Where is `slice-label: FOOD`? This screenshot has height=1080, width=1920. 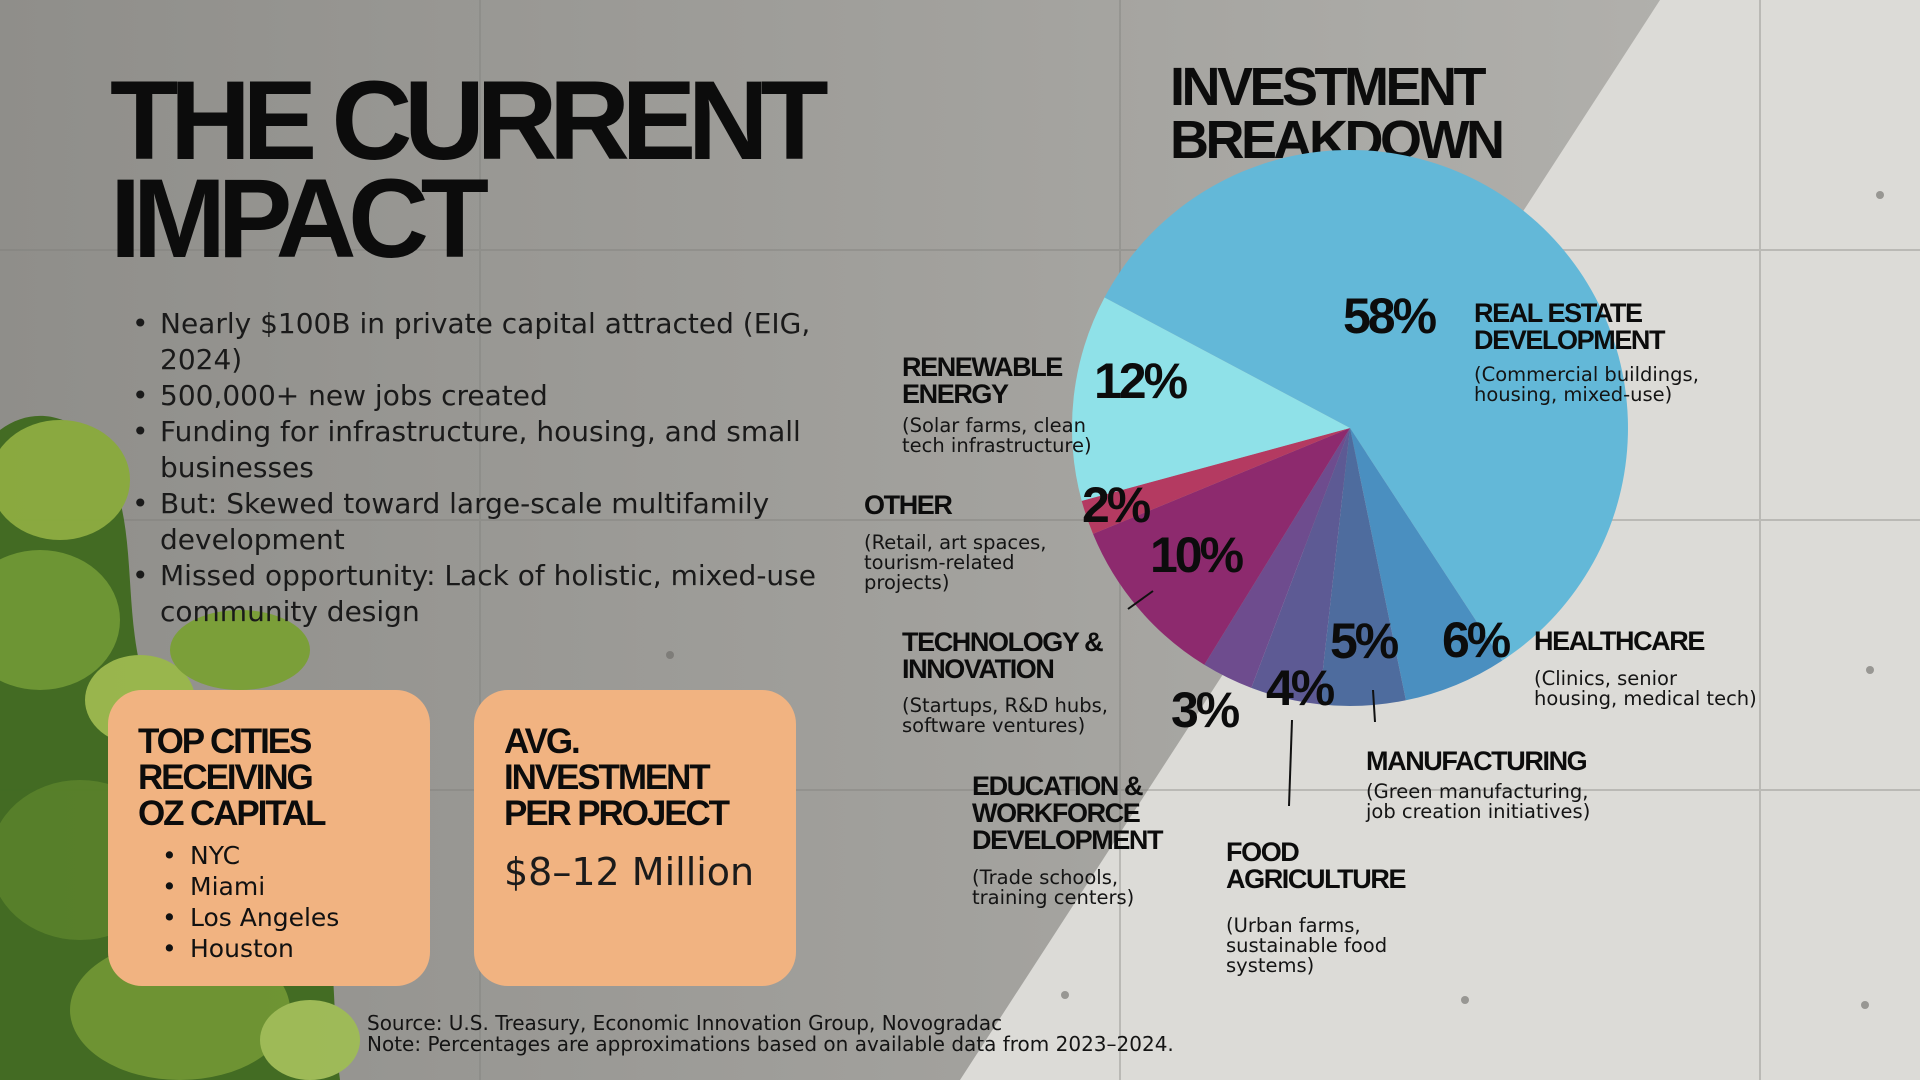 slice-label: FOOD is located at coordinates (1262, 852).